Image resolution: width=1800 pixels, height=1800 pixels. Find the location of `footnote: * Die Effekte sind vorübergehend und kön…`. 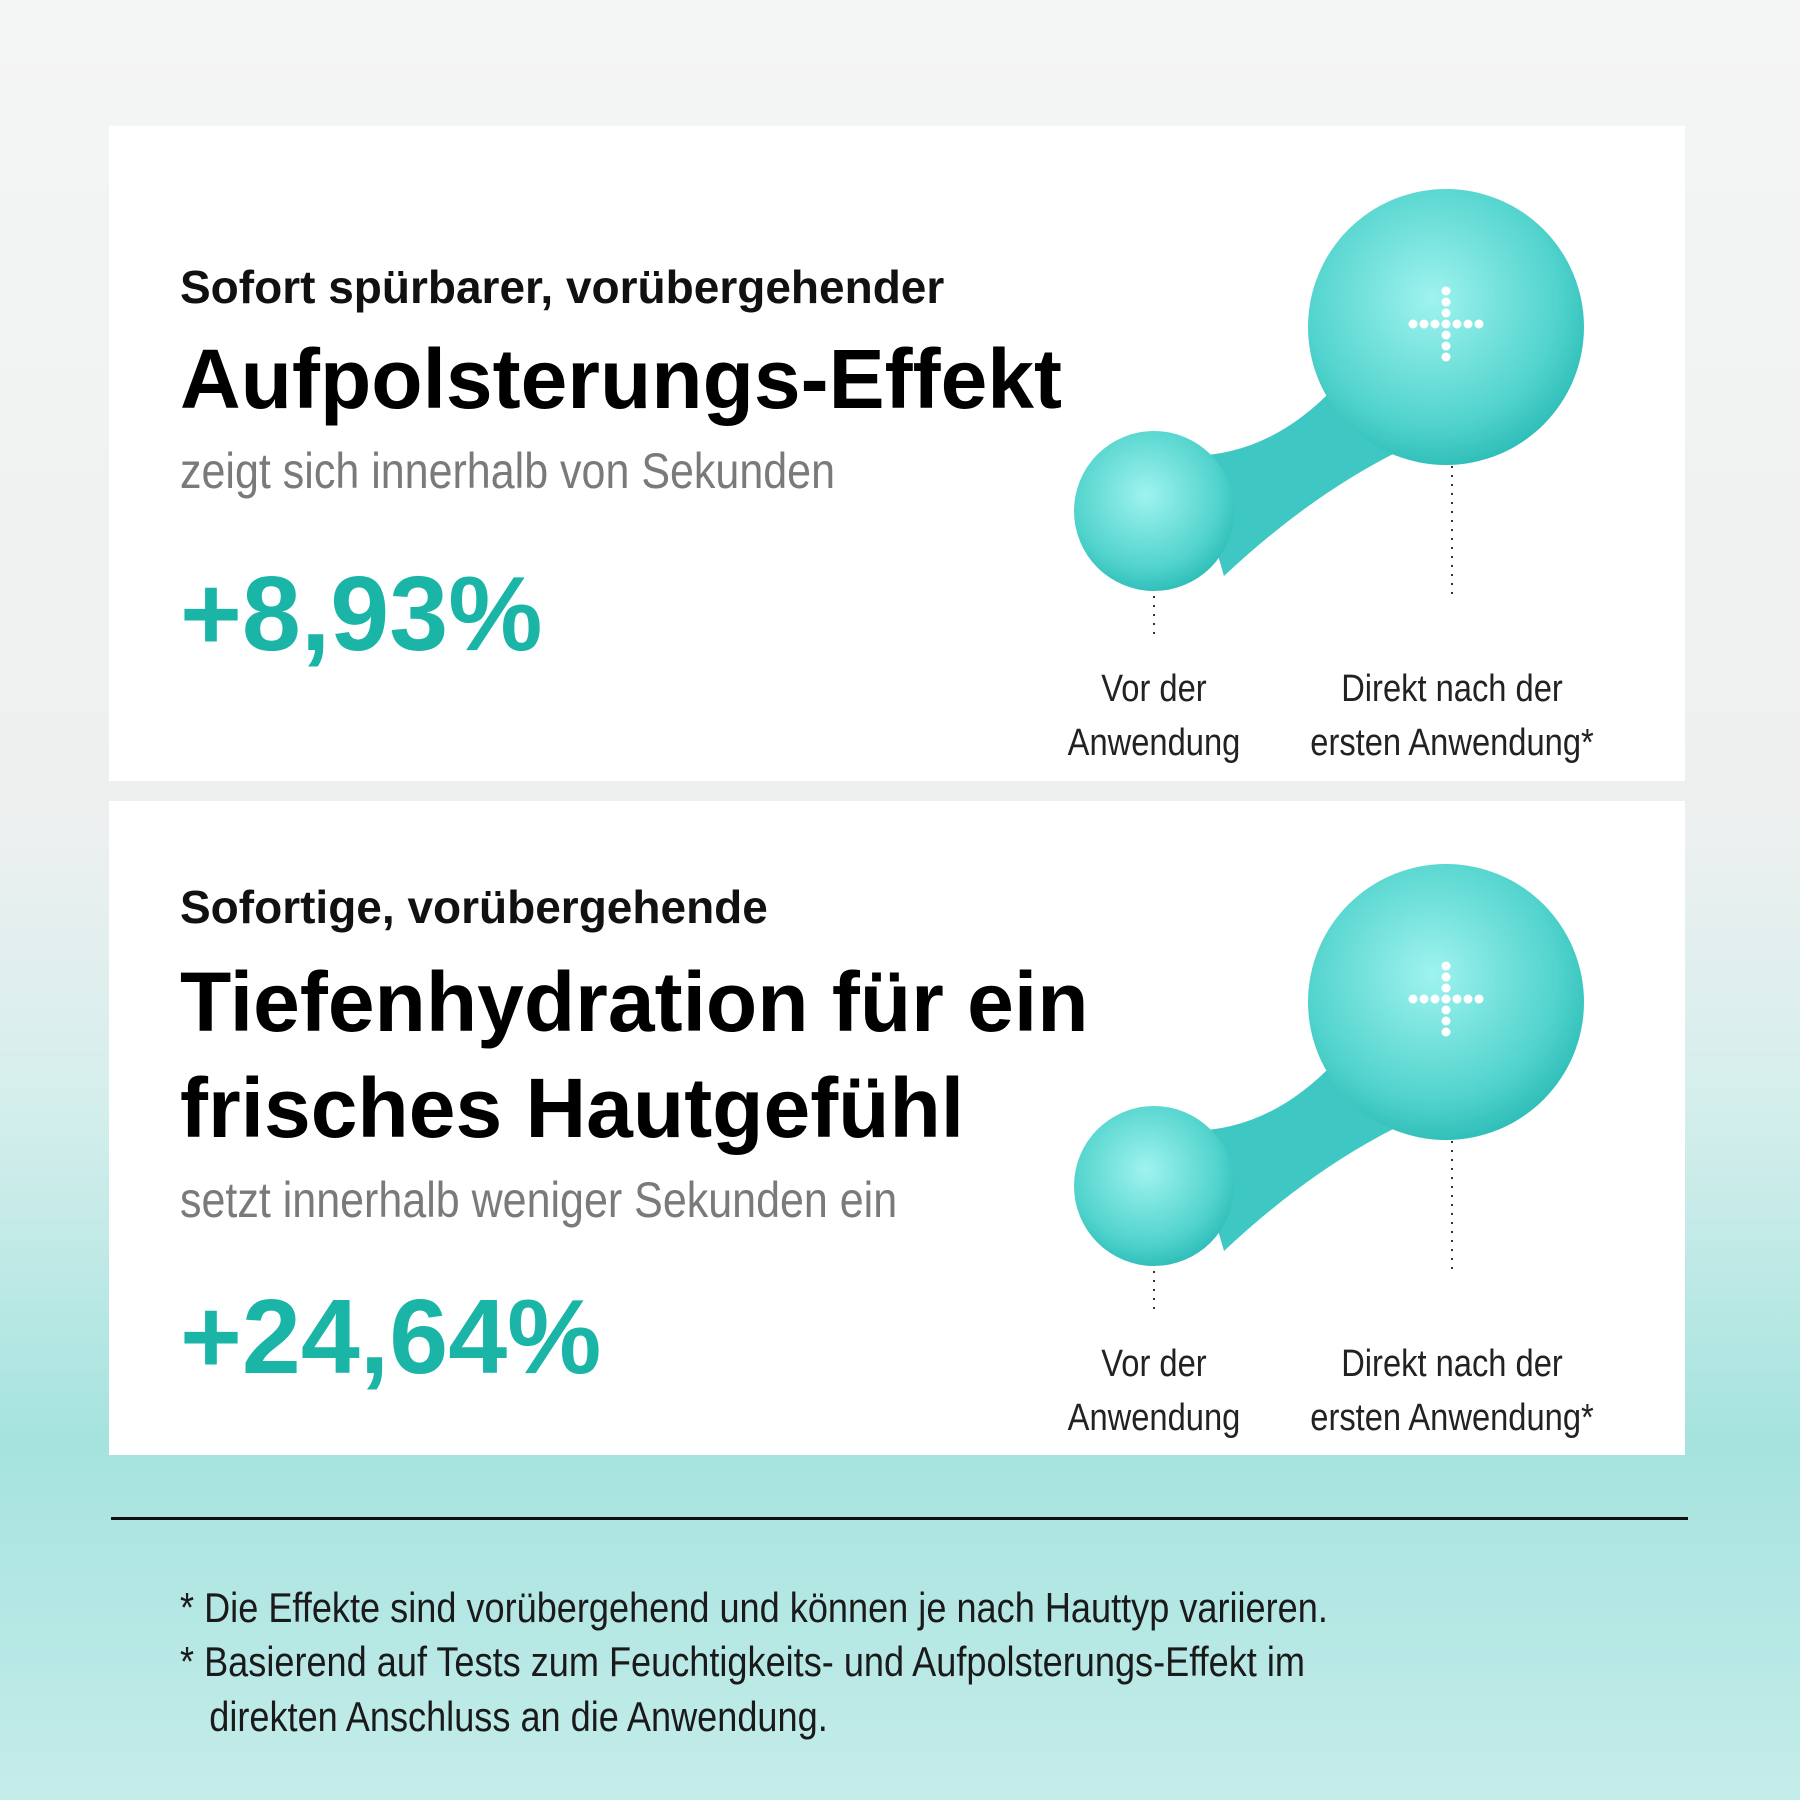

footnote: * Die Effekte sind vorübergehend und kön… is located at coordinates (754, 1607).